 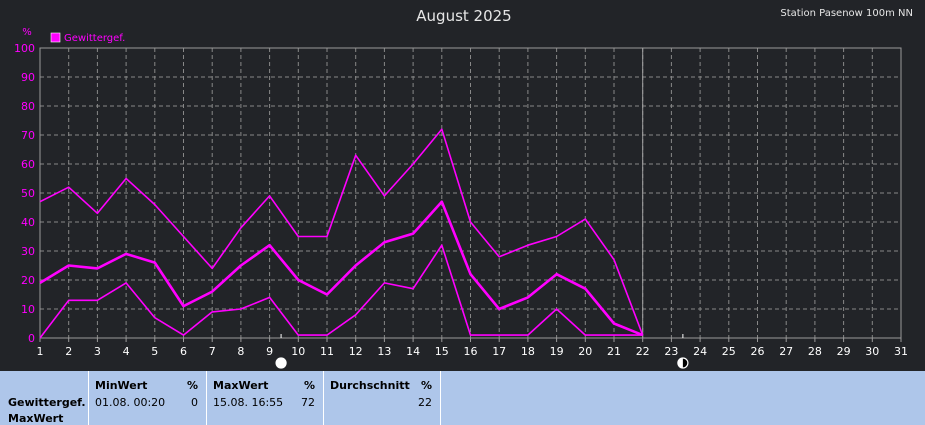 I want to click on x-tick-label: 16, so click(x=471, y=351).